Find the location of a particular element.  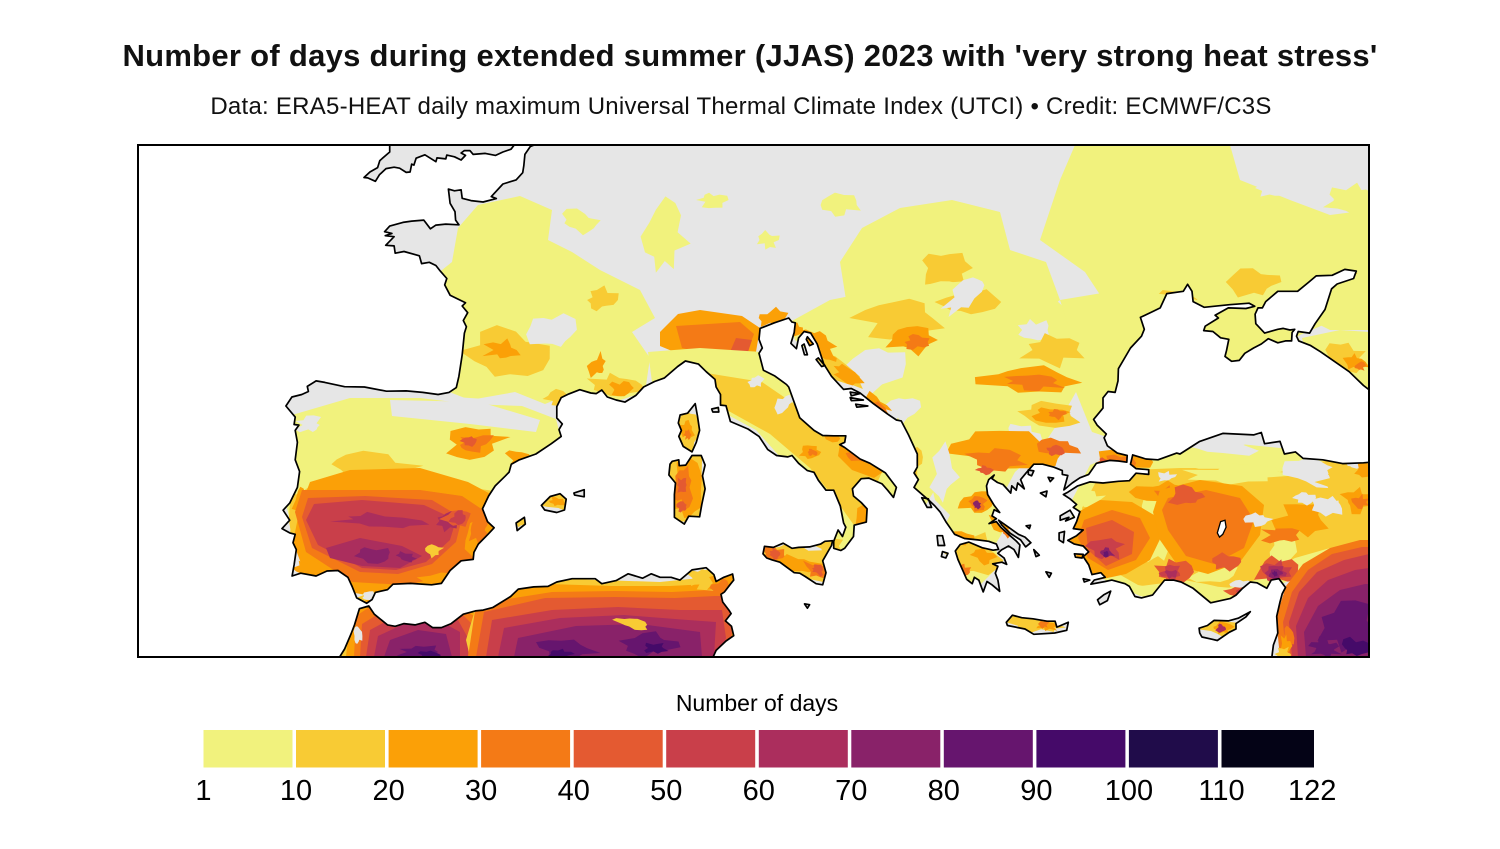

svg-text: 100 is located at coordinates (1129, 791).